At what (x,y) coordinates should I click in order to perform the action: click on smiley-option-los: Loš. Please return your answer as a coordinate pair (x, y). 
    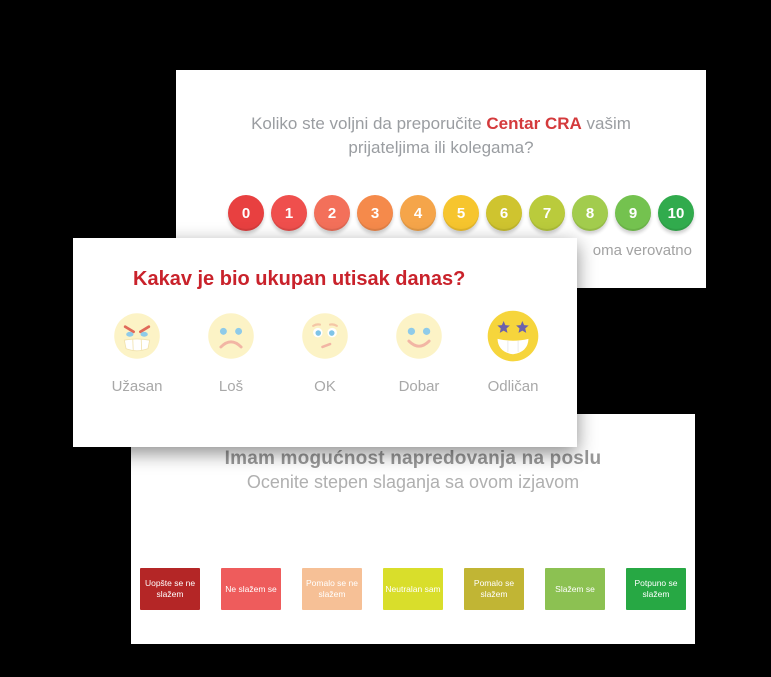
    Looking at the image, I should click on (231, 349).